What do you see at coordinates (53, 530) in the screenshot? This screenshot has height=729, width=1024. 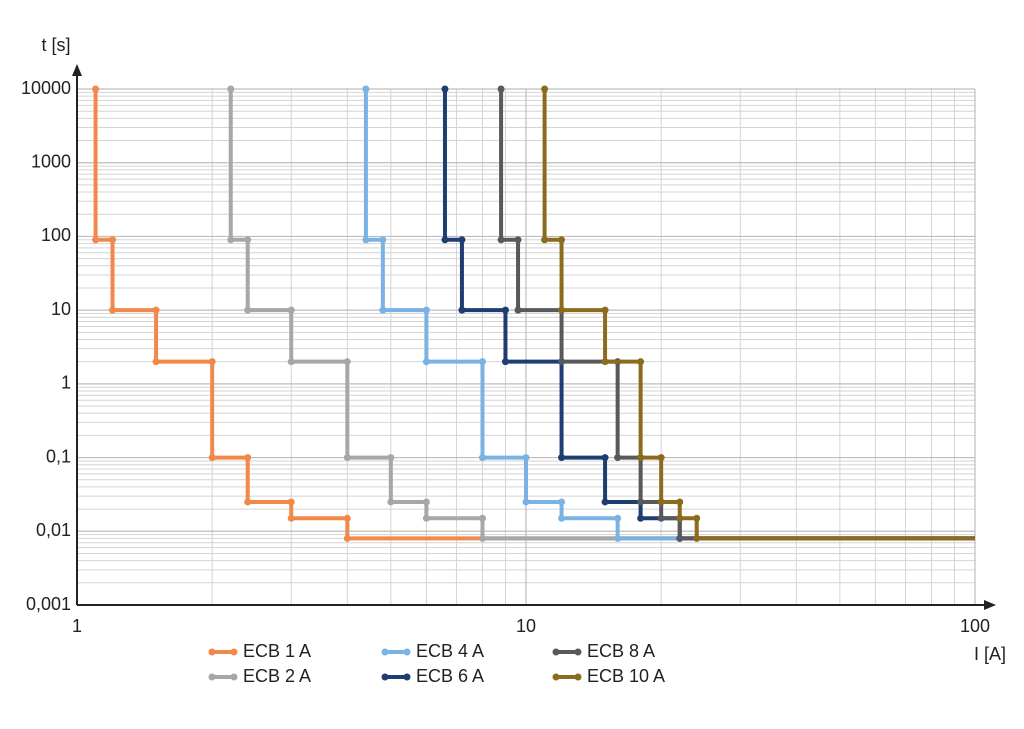 I see `y-tick-label: 0,01` at bounding box center [53, 530].